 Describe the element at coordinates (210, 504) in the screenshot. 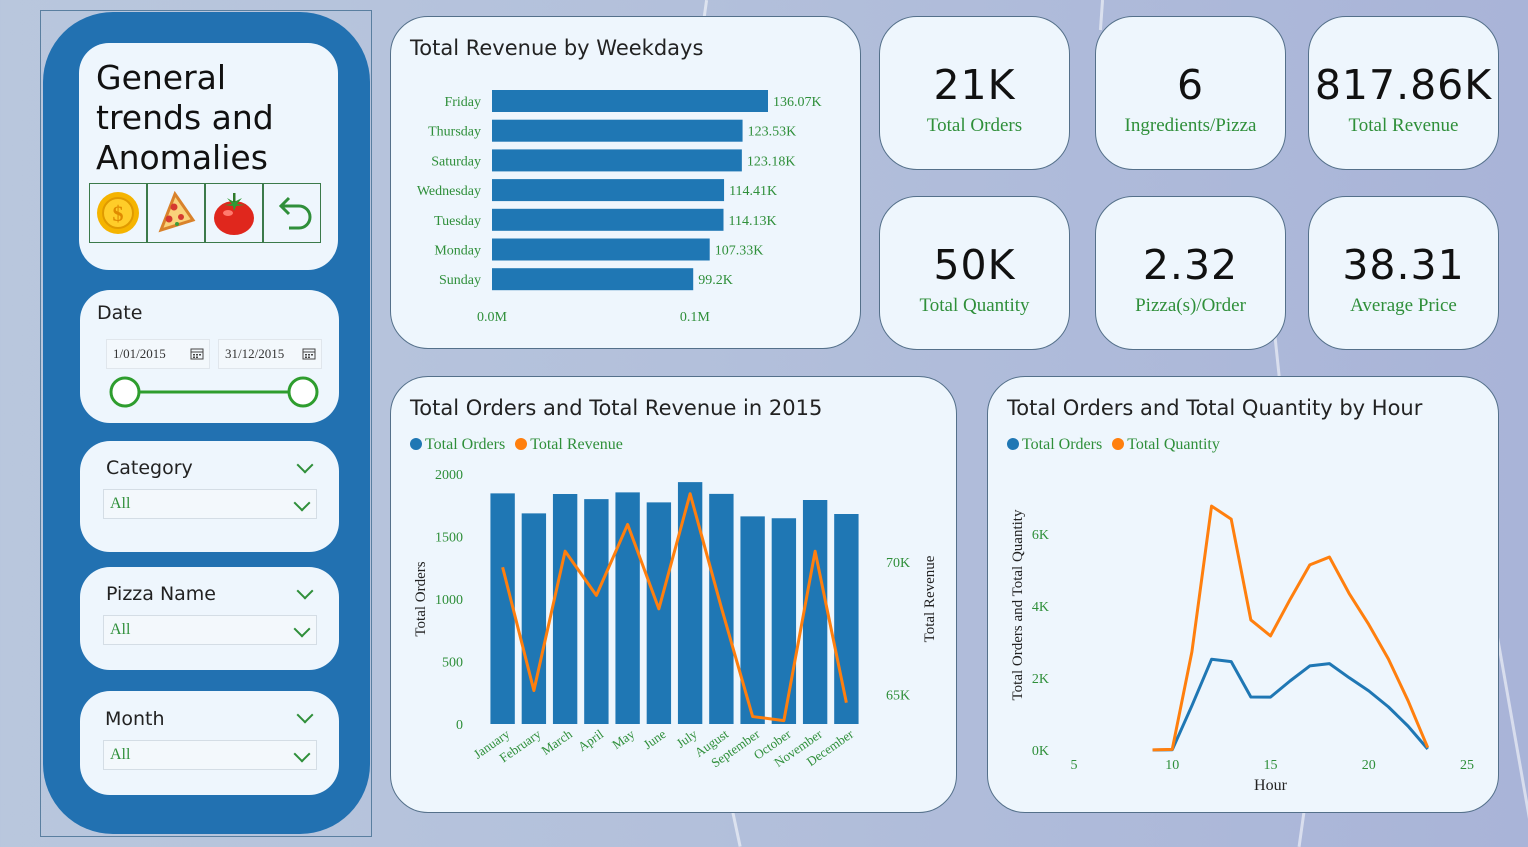

I see `category-dropdown: All` at that location.